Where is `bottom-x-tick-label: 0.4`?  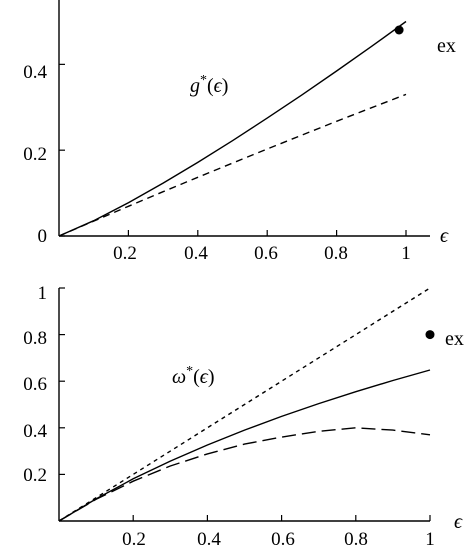
bottom-x-tick-label: 0.4 is located at coordinates (209, 538).